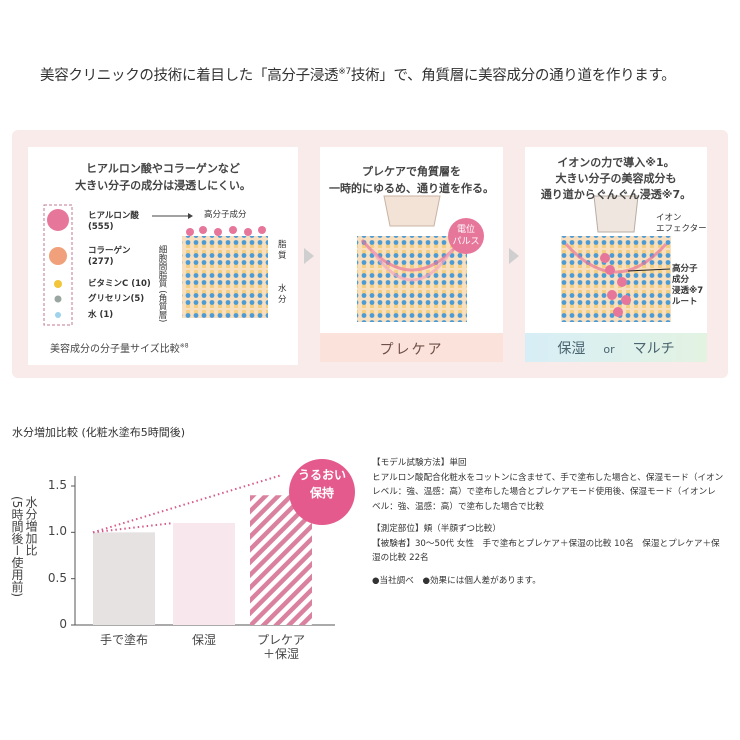 This screenshot has height=740, width=740. Describe the element at coordinates (411, 180) in the screenshot. I see `card-title: プレケアで角質層を 一時的にゆるめ、通り道を作る。` at that location.